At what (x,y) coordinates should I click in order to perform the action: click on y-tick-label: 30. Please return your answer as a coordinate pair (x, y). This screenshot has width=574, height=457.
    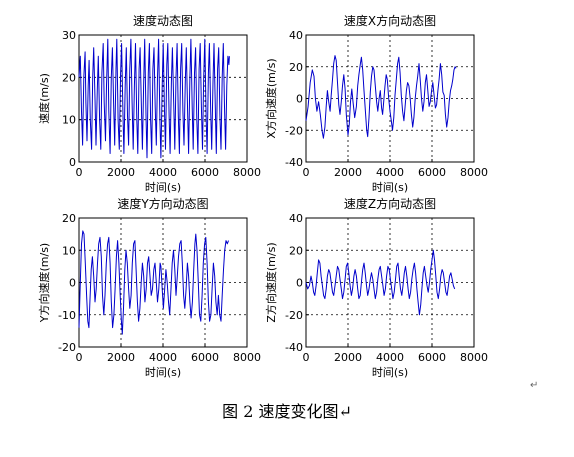
    Looking at the image, I should click on (69, 35).